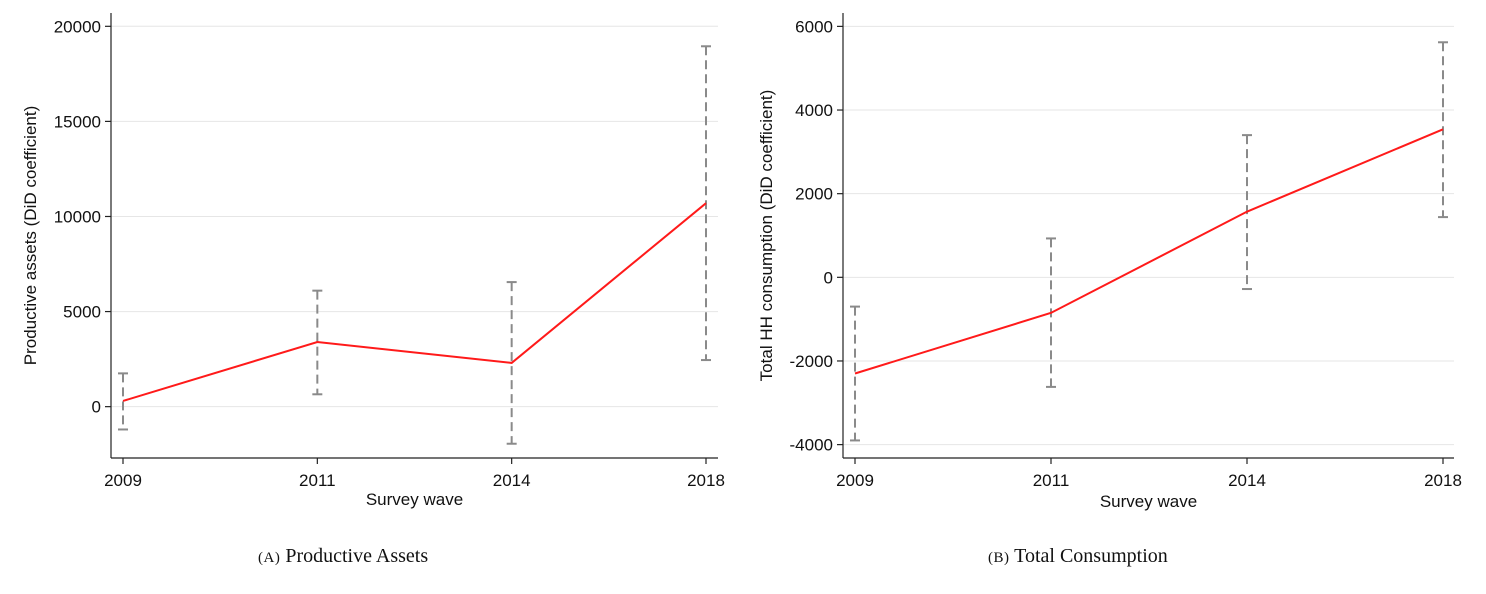 The image size is (1486, 594). Describe the element at coordinates (414, 302) in the screenshot. I see `series-line` at that location.